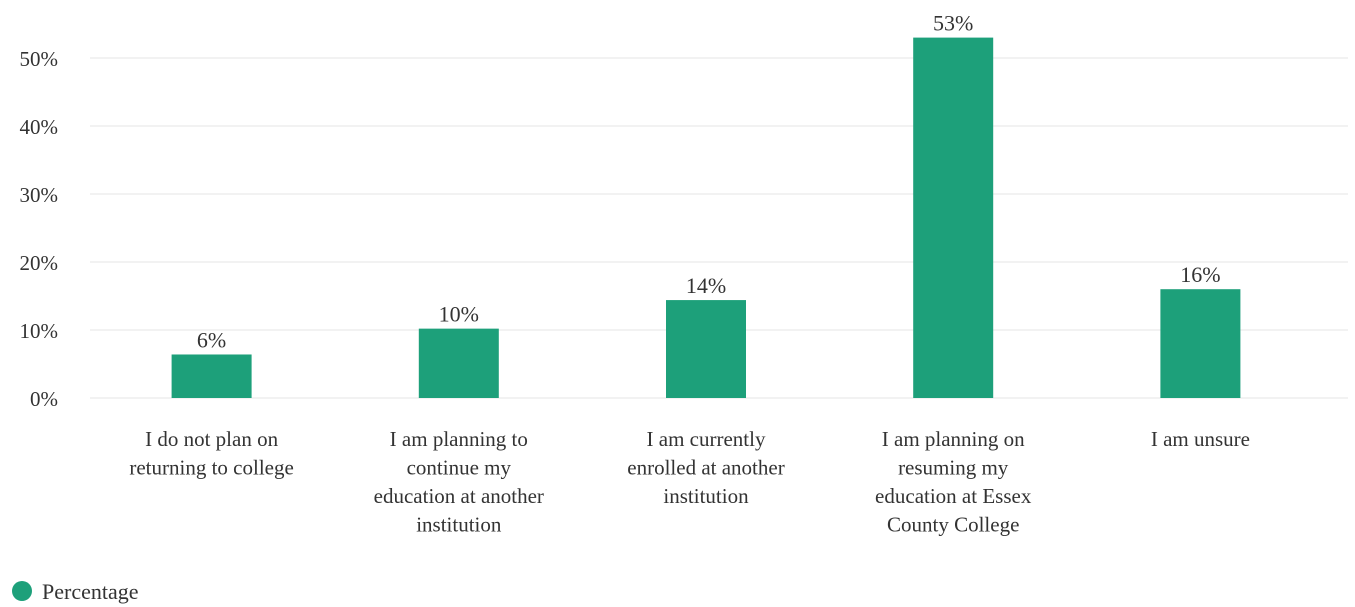  What do you see at coordinates (44, 399) in the screenshot?
I see `y-tick-label: 0%` at bounding box center [44, 399].